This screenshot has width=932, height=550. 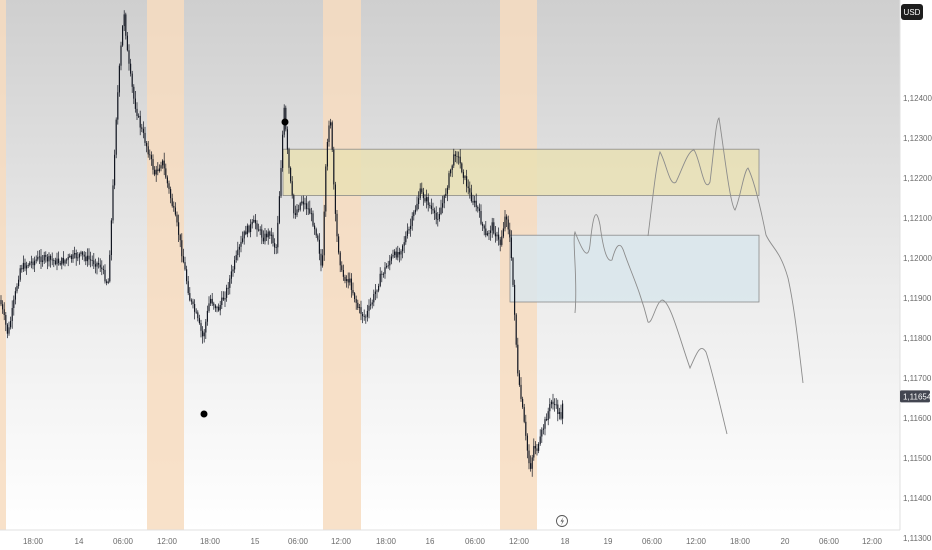 What do you see at coordinates (521, 172) in the screenshot?
I see `supply-zone-upper` at bounding box center [521, 172].